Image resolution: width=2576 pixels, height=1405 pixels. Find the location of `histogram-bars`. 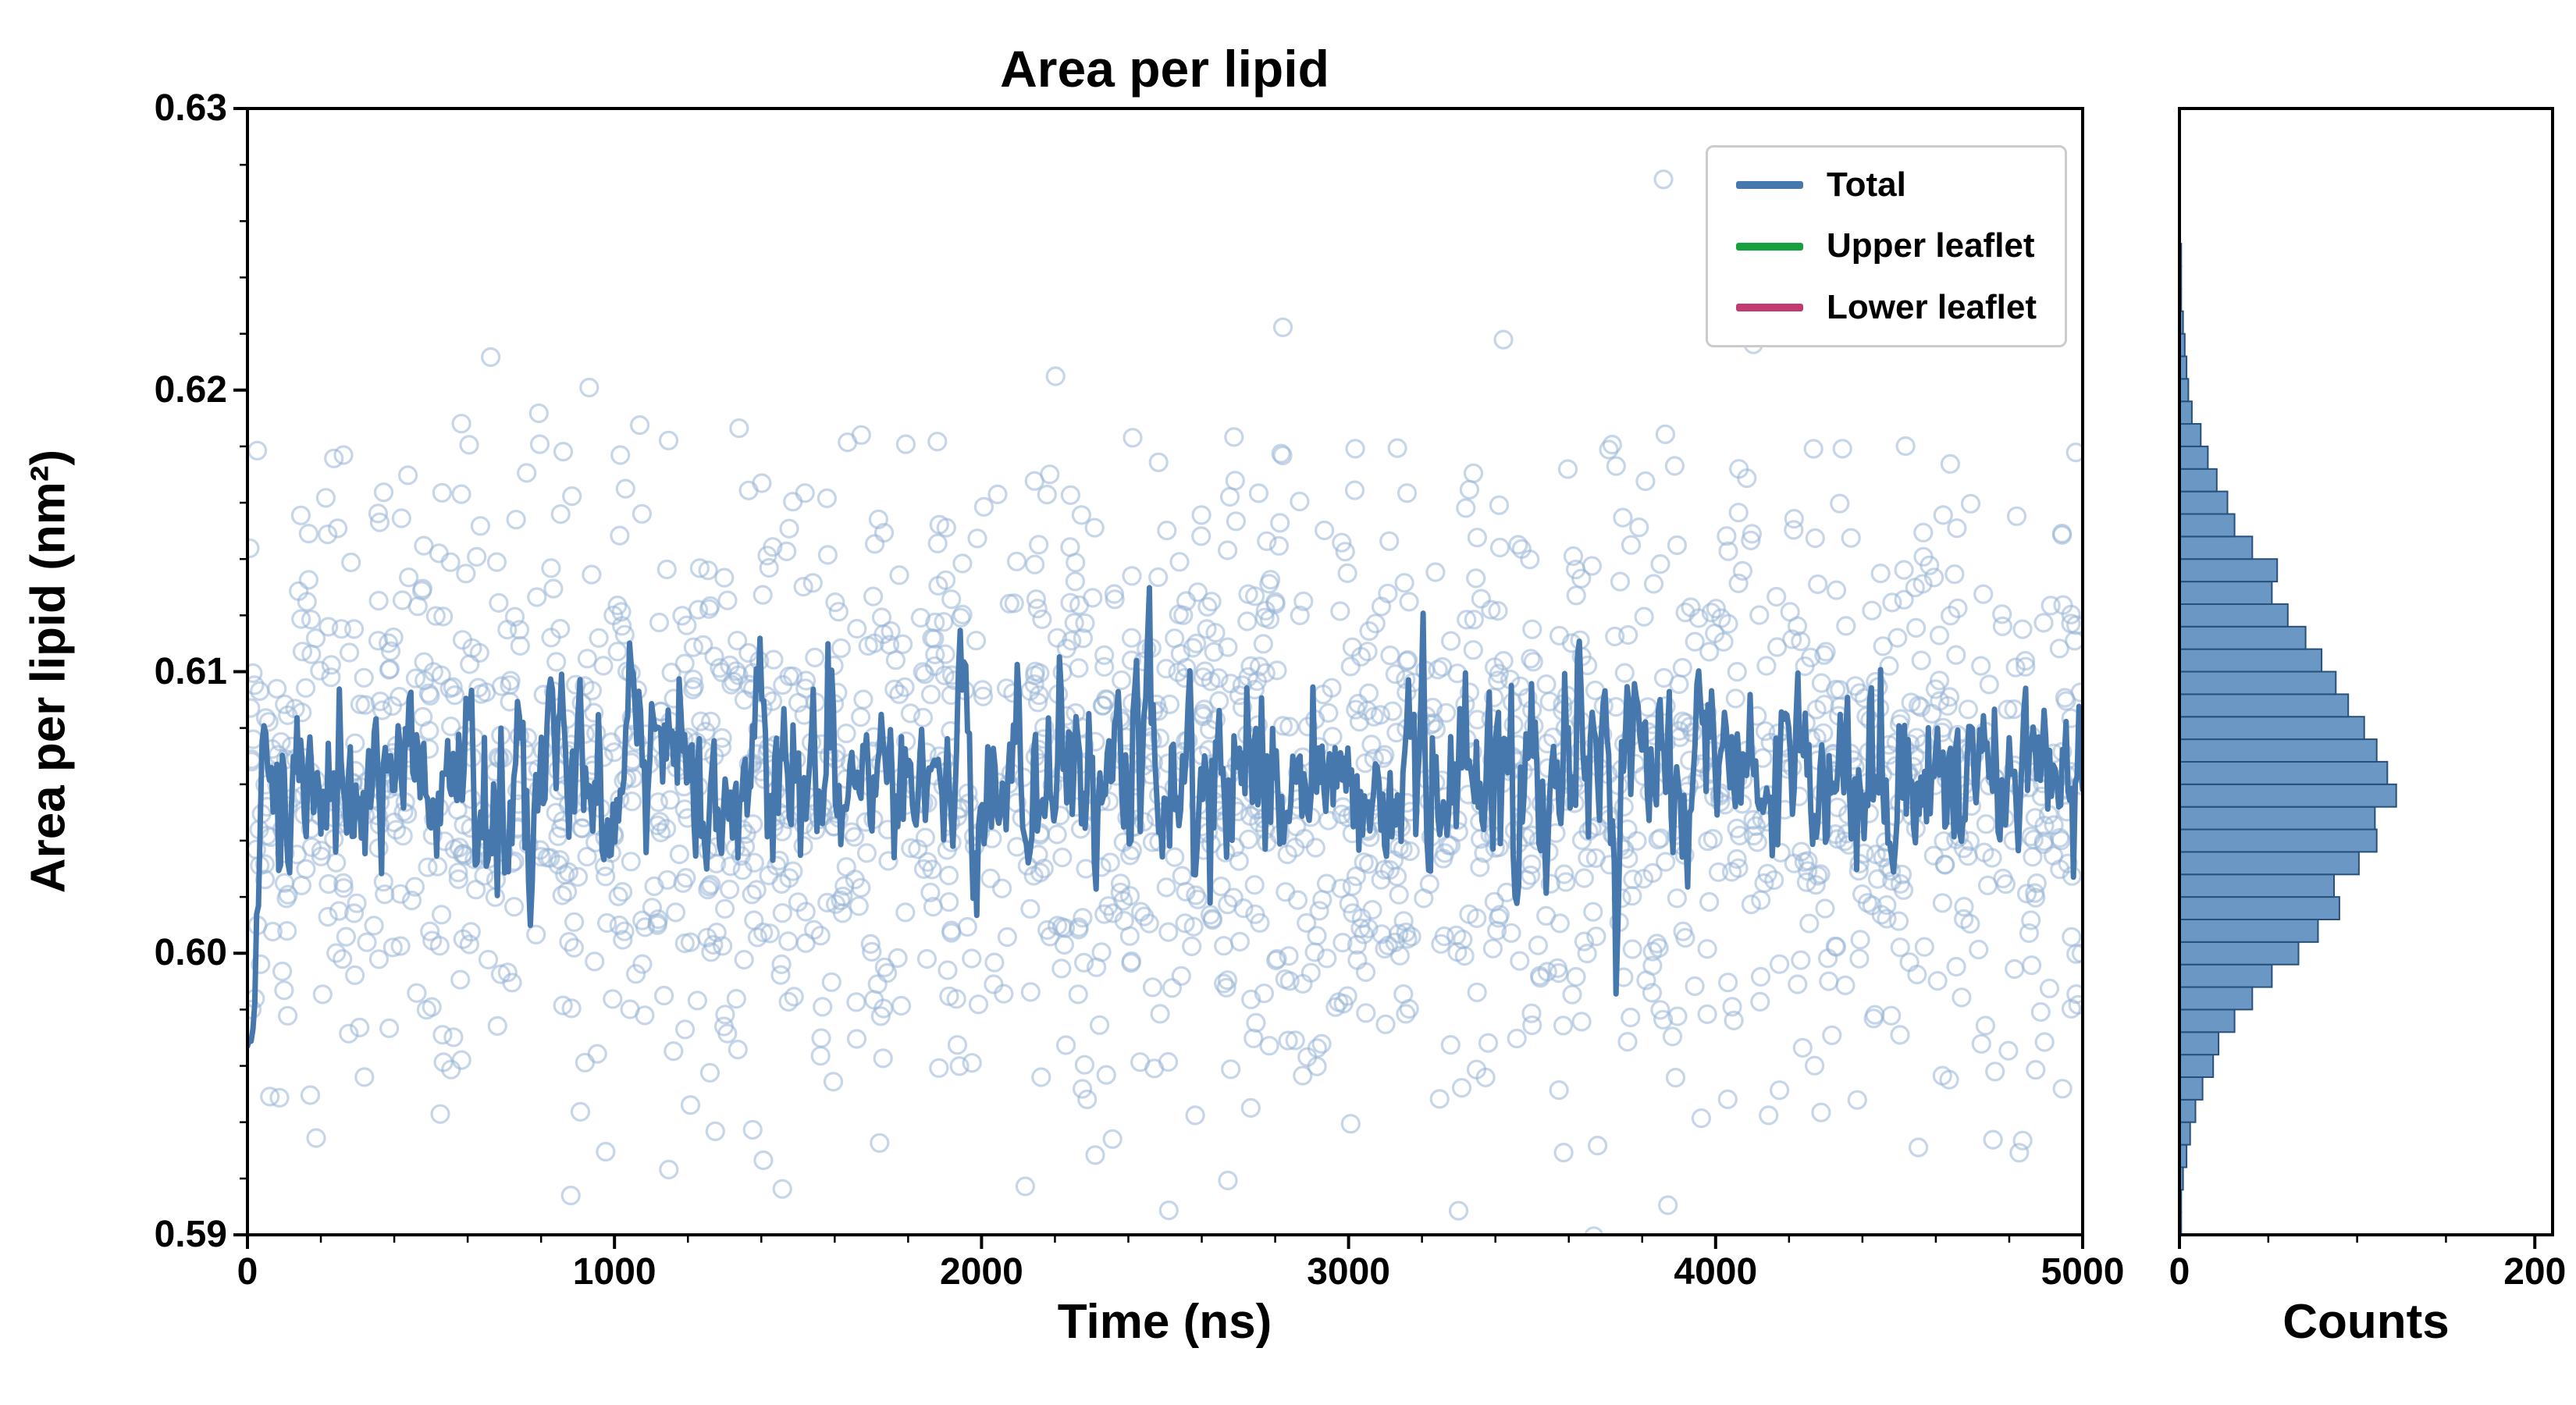

histogram-bars is located at coordinates (2288, 739).